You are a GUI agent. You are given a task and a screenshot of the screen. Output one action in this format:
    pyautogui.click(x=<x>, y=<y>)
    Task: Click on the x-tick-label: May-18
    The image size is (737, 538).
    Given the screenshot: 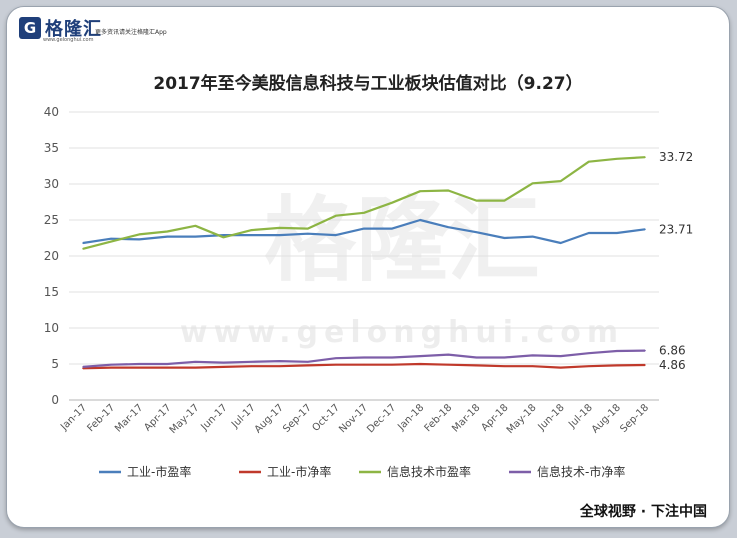 What is the action you would take?
    pyautogui.click(x=522, y=419)
    